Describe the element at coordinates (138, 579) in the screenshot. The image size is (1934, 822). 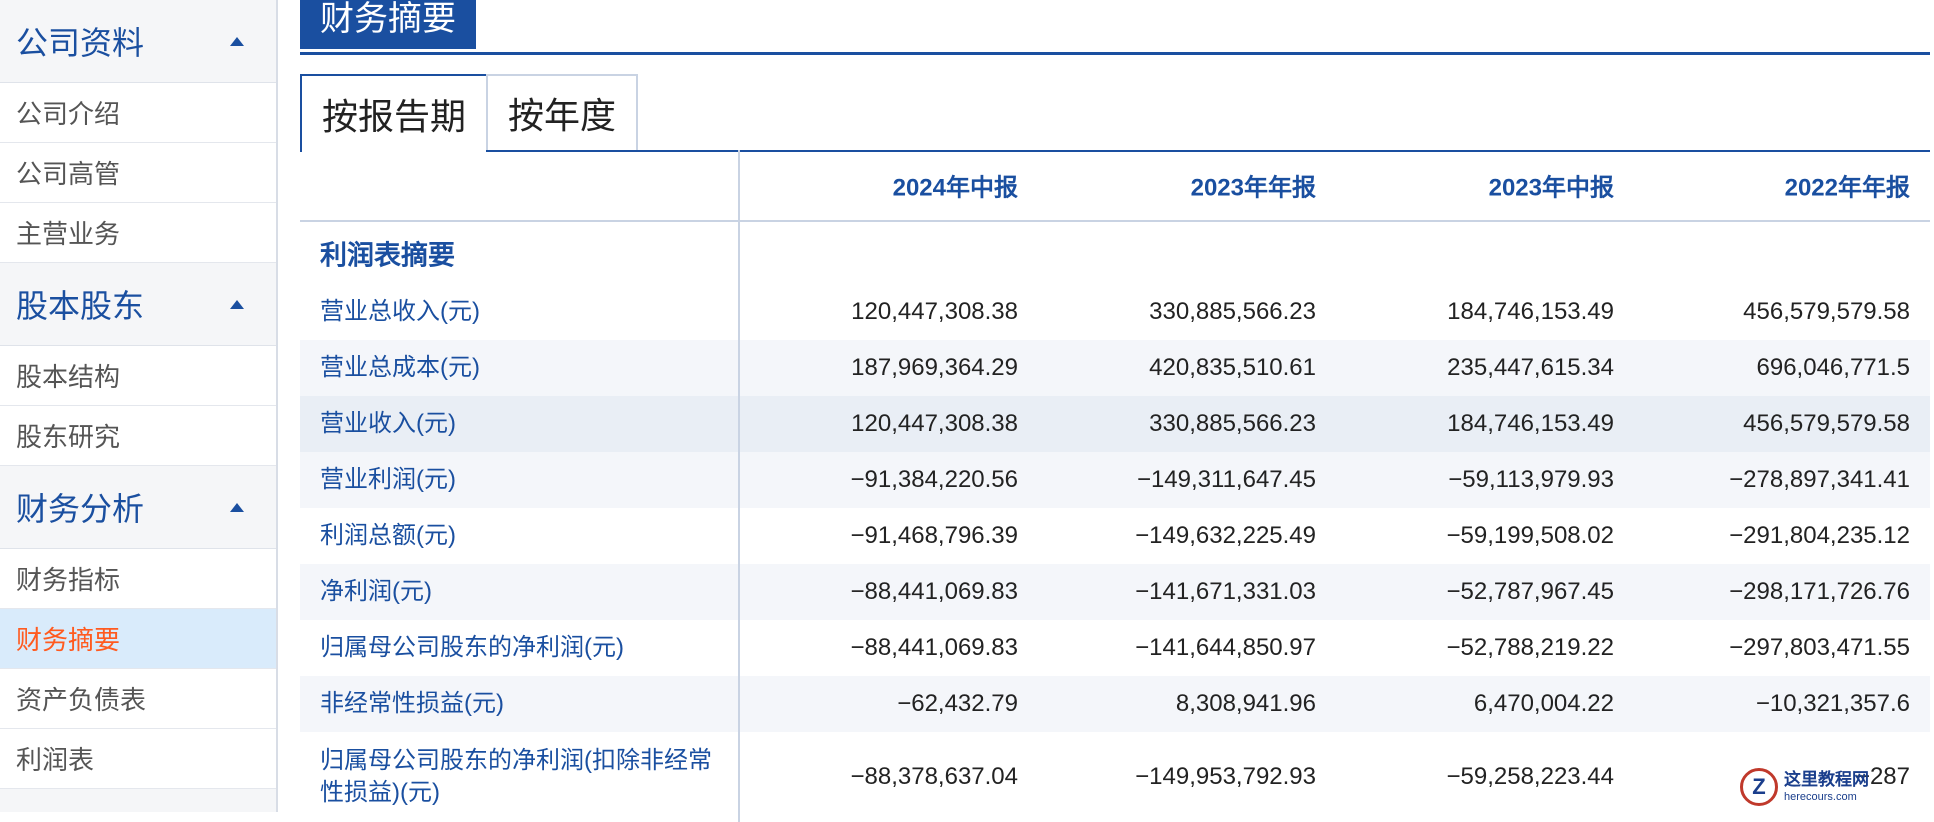
I see `sidebar-item-financial-indicators: 财务指标` at that location.